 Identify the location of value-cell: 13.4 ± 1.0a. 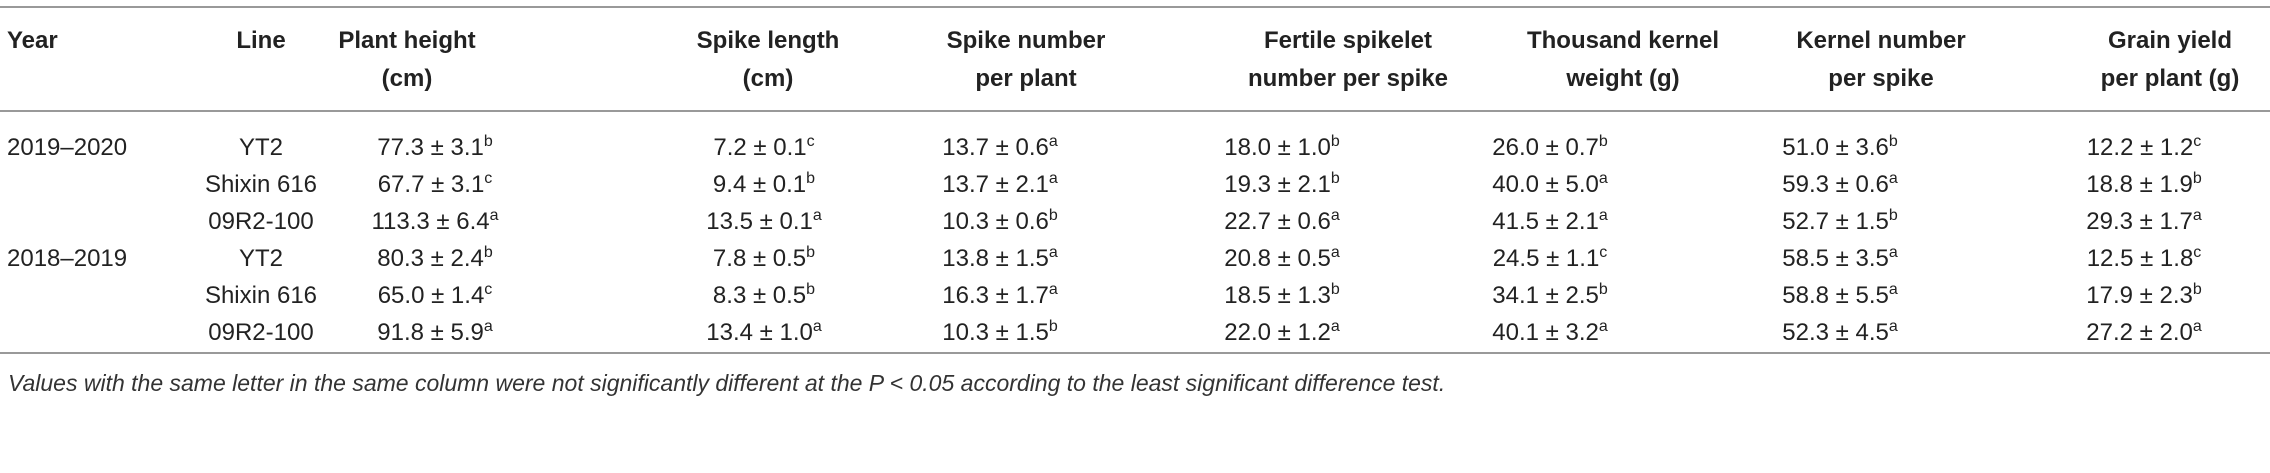
(764, 333).